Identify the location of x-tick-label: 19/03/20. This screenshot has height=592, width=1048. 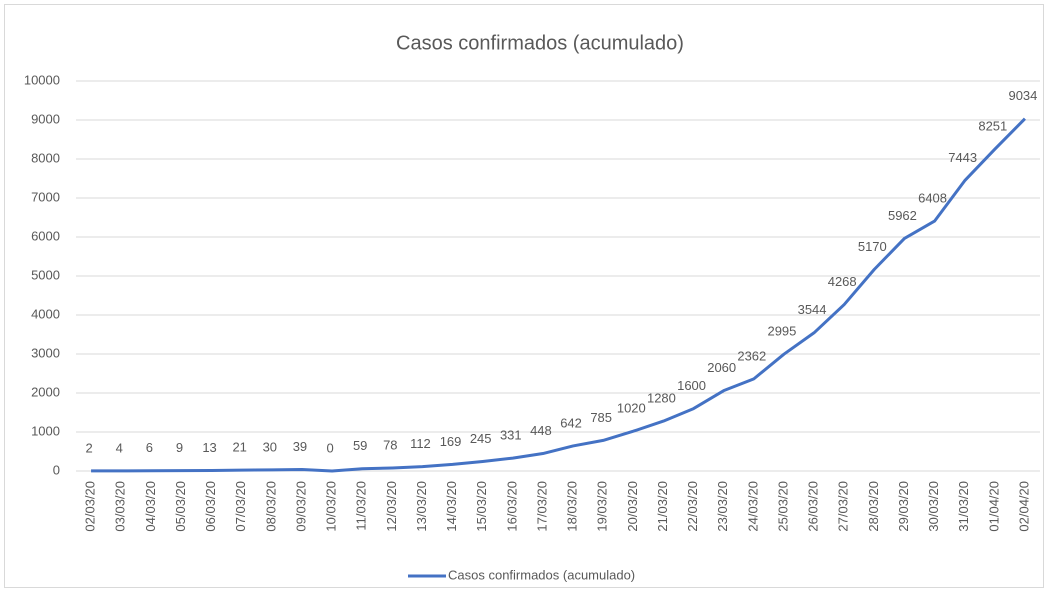
(602, 506).